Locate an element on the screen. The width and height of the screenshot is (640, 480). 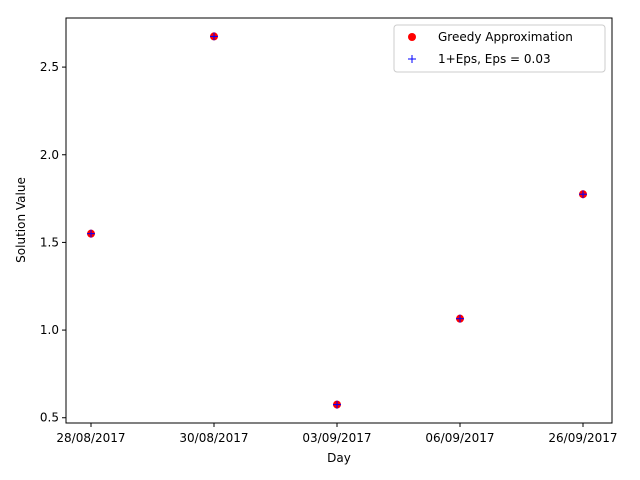
x-tick-label: 03/09/2017 is located at coordinates (336, 438).